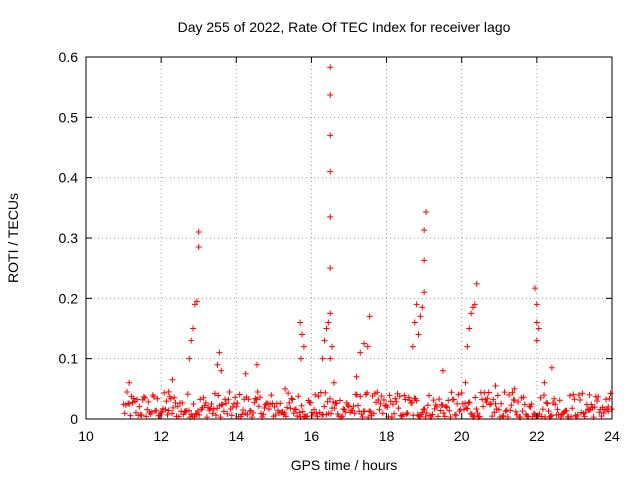 The height and width of the screenshot is (480, 640). What do you see at coordinates (349, 436) in the screenshot?
I see `x-tick-labels: 10 12 14 16 18 20 22 24` at bounding box center [349, 436].